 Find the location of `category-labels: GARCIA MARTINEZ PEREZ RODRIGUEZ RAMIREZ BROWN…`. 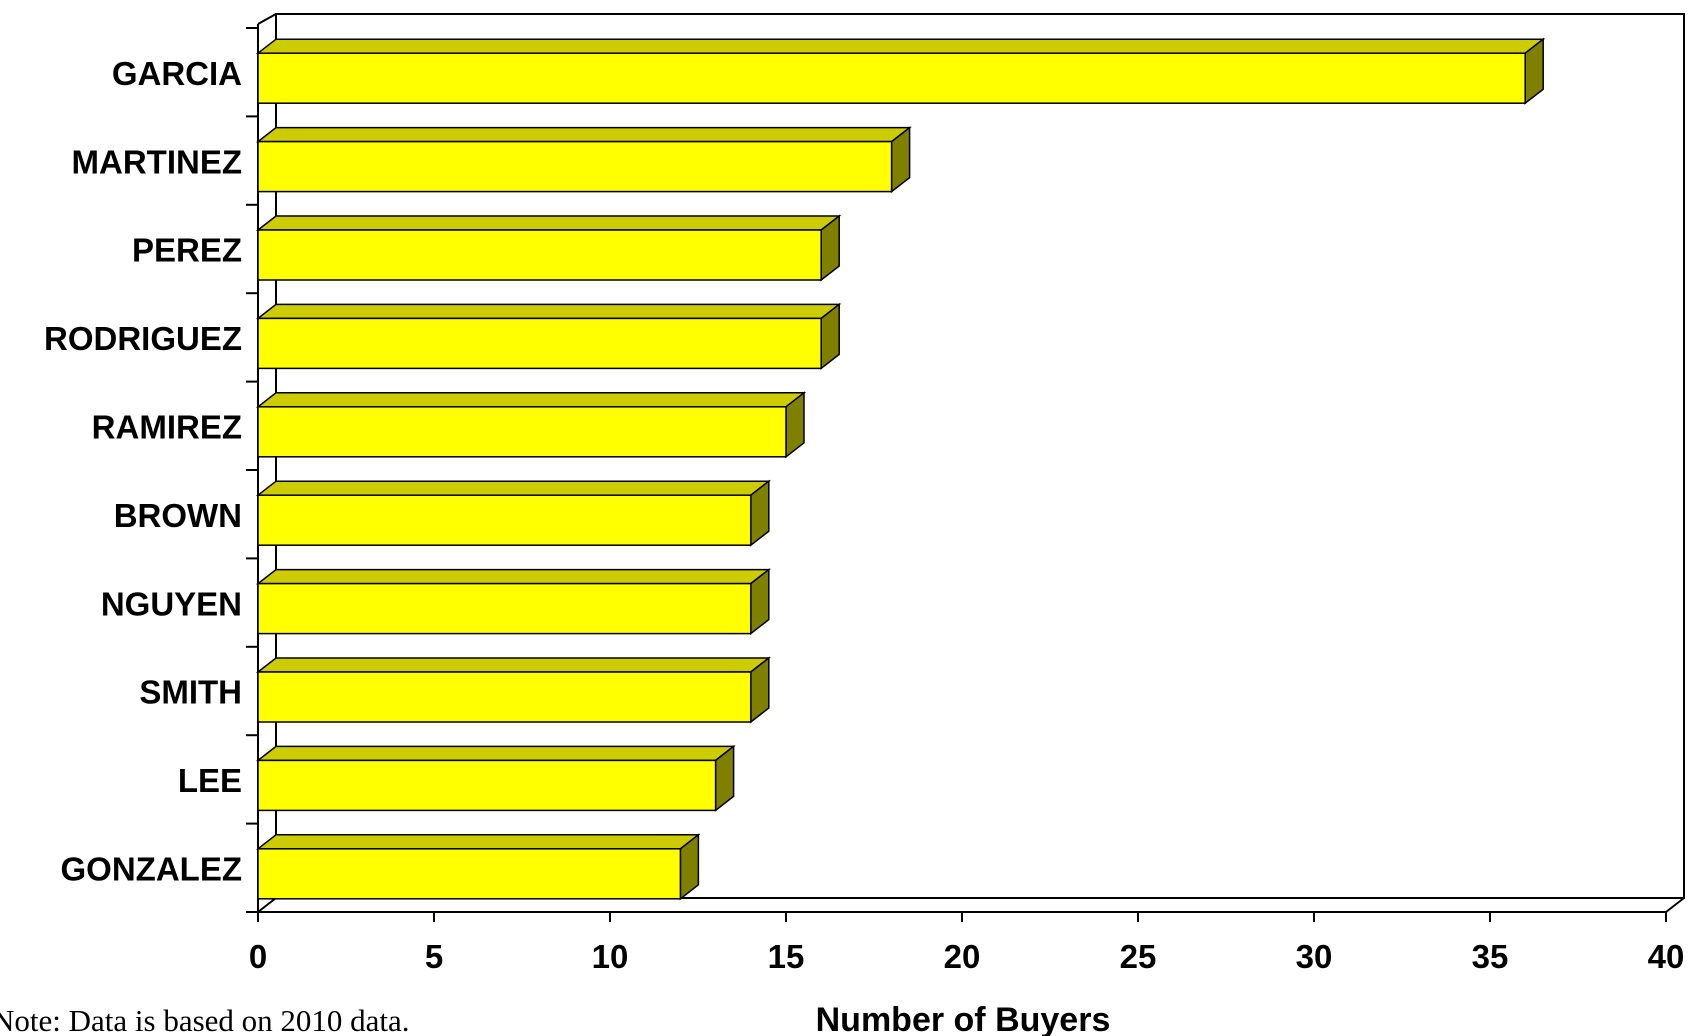

category-labels: GARCIA MARTINEZ PEREZ RODRIGUEZ RAMIREZ BROWN… is located at coordinates (143, 471).